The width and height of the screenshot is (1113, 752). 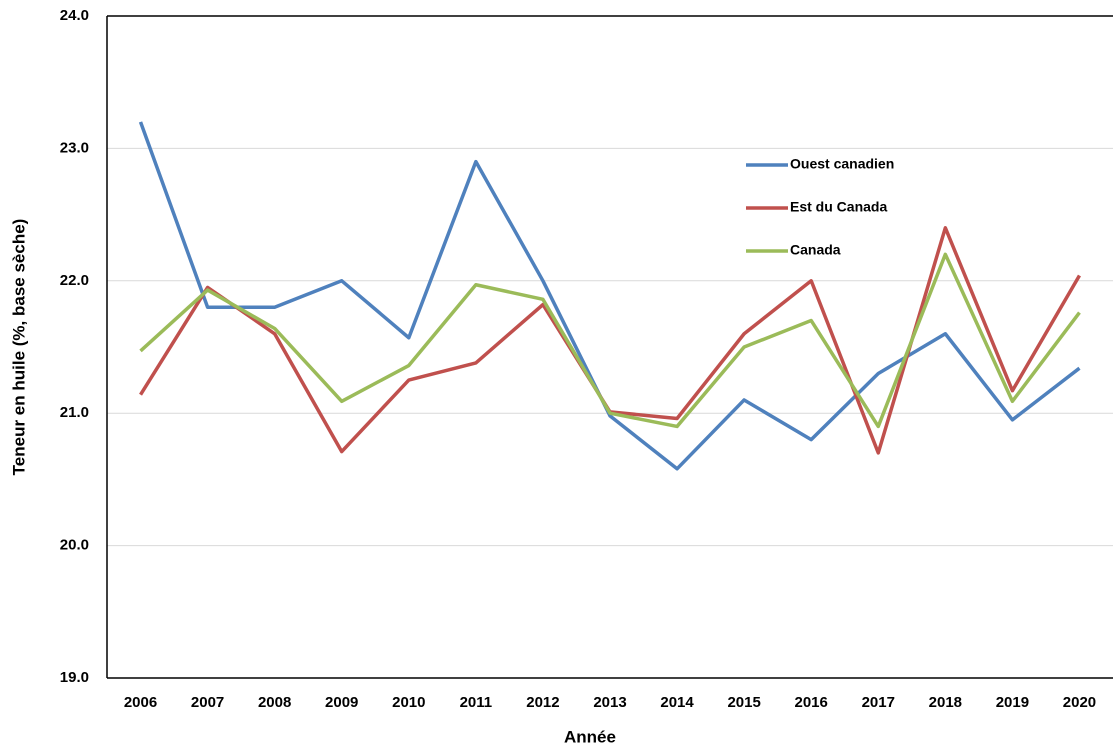 I want to click on x-tick-label: 2019, so click(x=1012, y=702).